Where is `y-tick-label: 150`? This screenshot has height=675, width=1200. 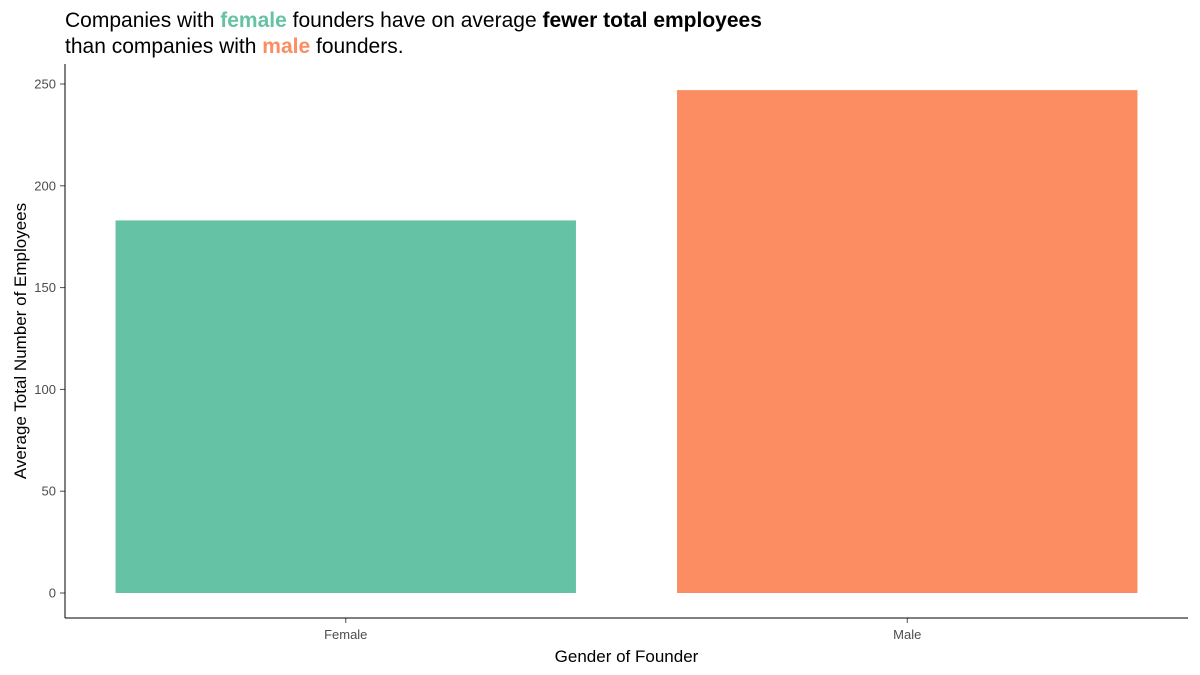
y-tick-label: 150 is located at coordinates (45, 287).